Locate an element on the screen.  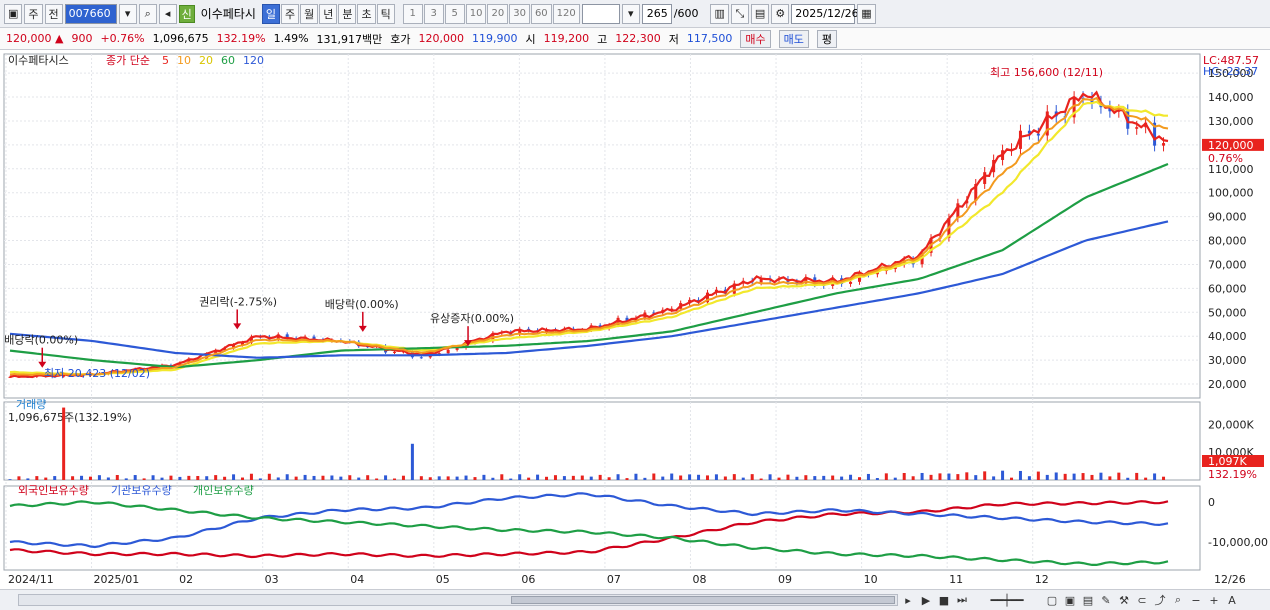
date-input: 2025/12/26 is located at coordinates (825, 13).